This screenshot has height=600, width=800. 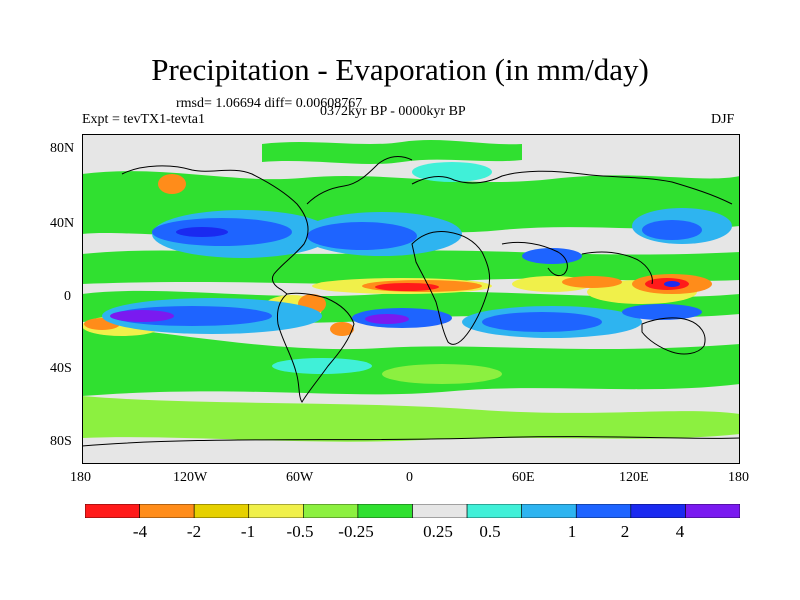 I want to click on colorbar-label: -4, so click(x=140, y=531).